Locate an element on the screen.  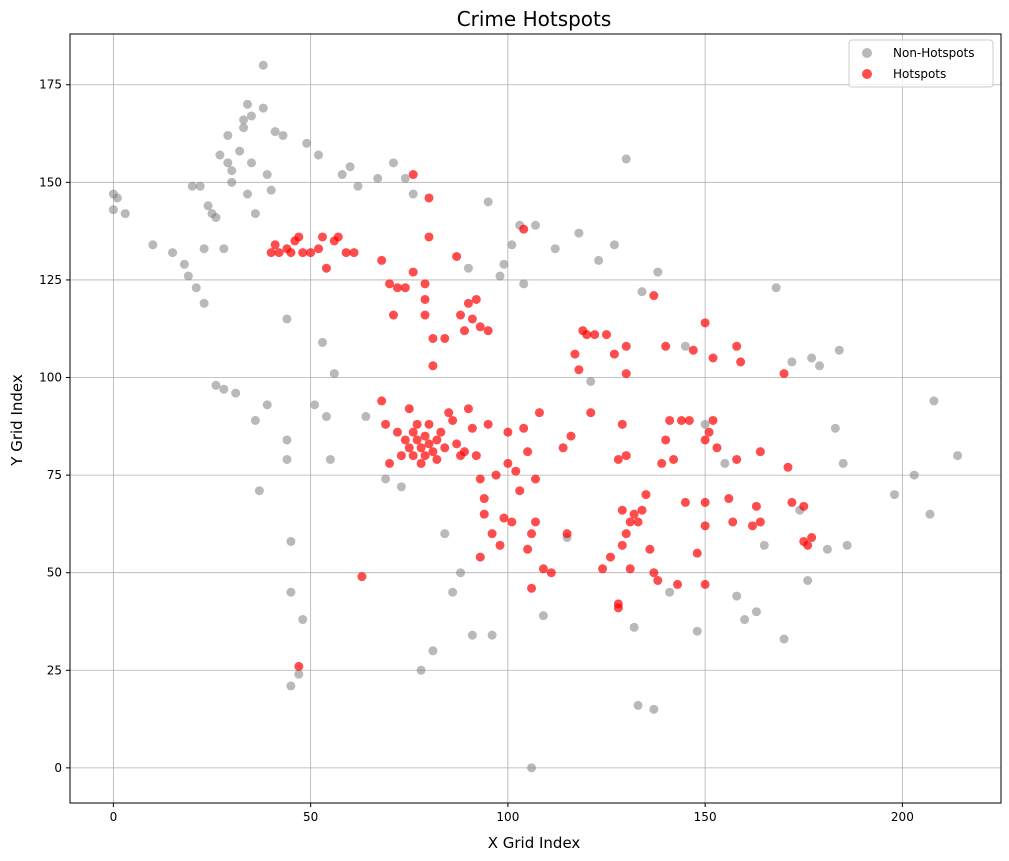
y-tick-label: 150 is located at coordinates (50, 182).